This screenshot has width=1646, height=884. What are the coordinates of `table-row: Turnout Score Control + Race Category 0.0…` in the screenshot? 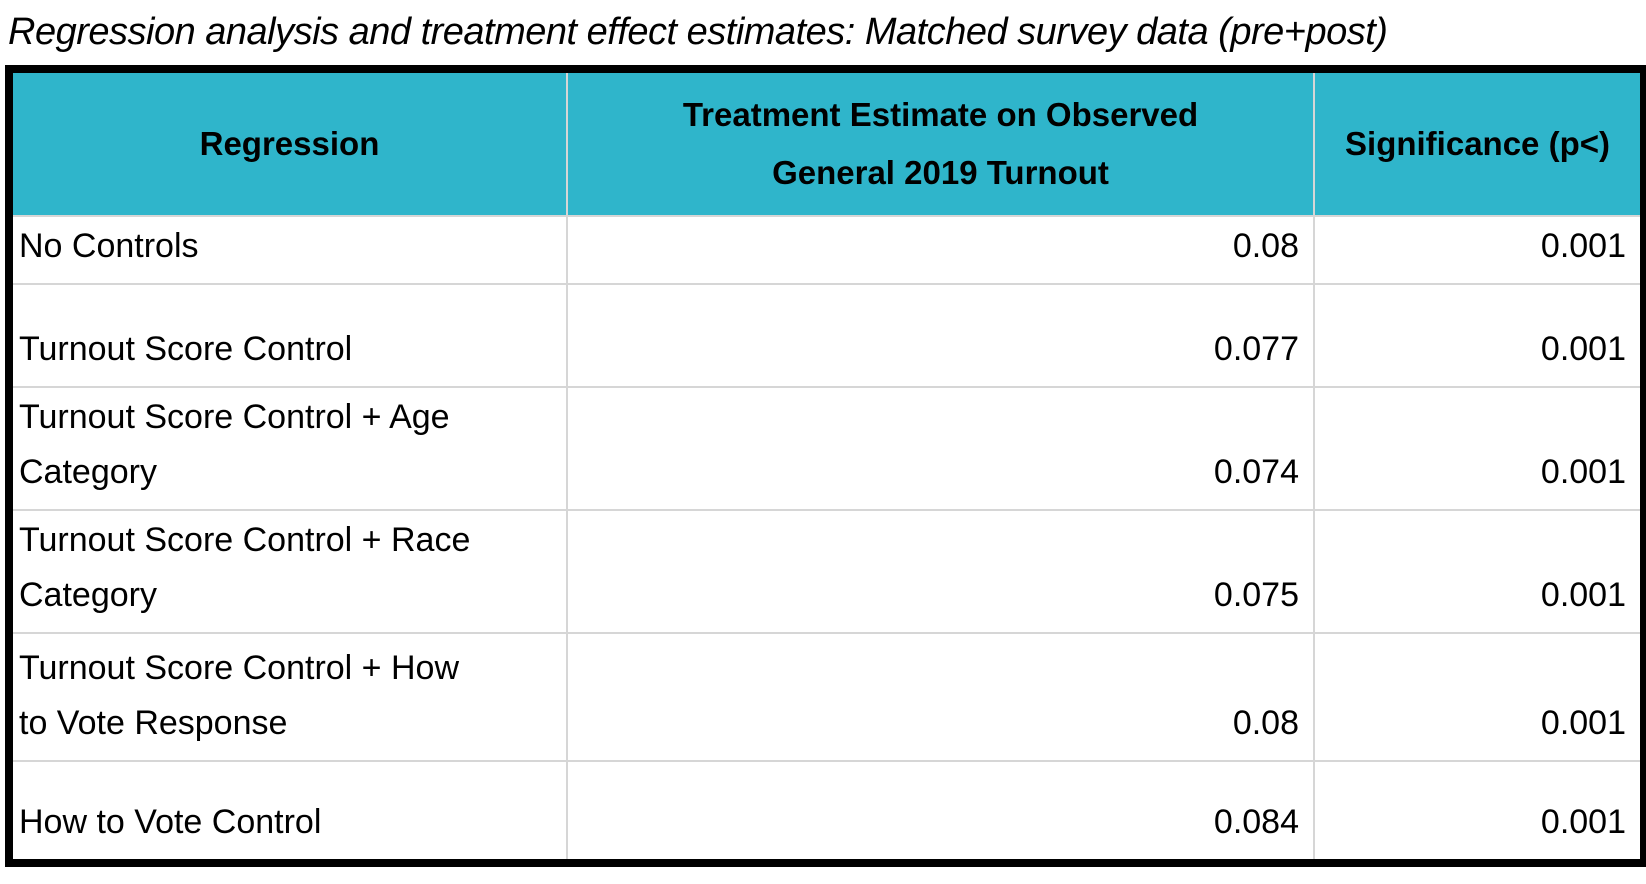 It's located at (826, 571).